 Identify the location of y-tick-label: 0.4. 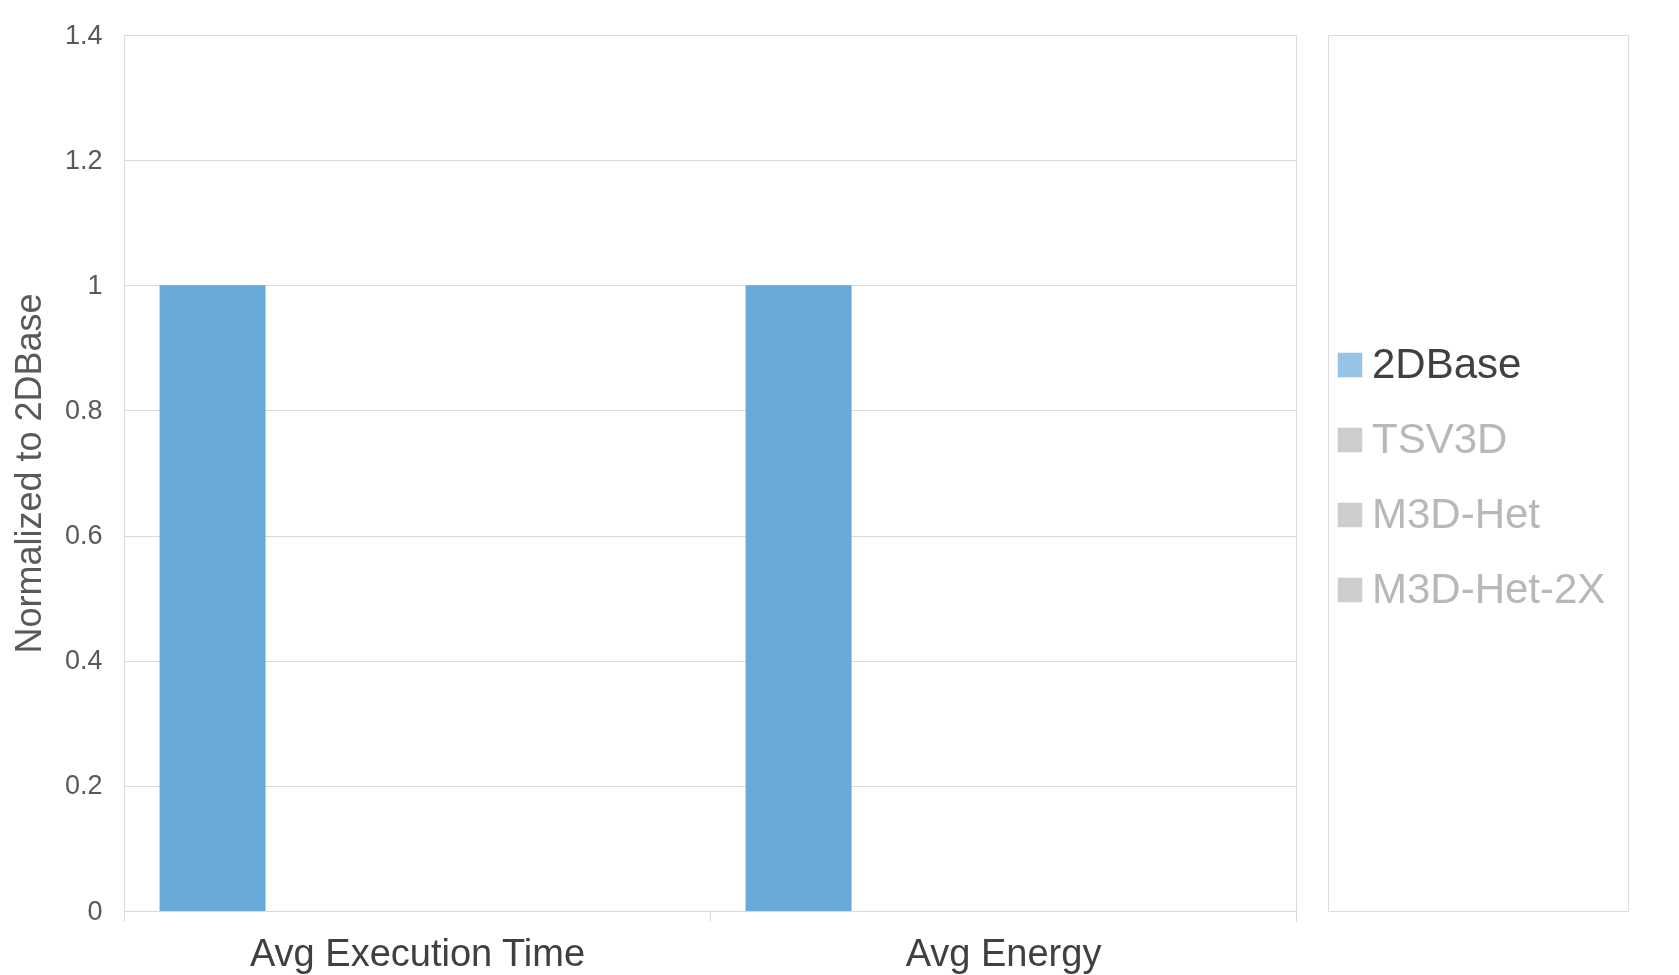
(83, 660).